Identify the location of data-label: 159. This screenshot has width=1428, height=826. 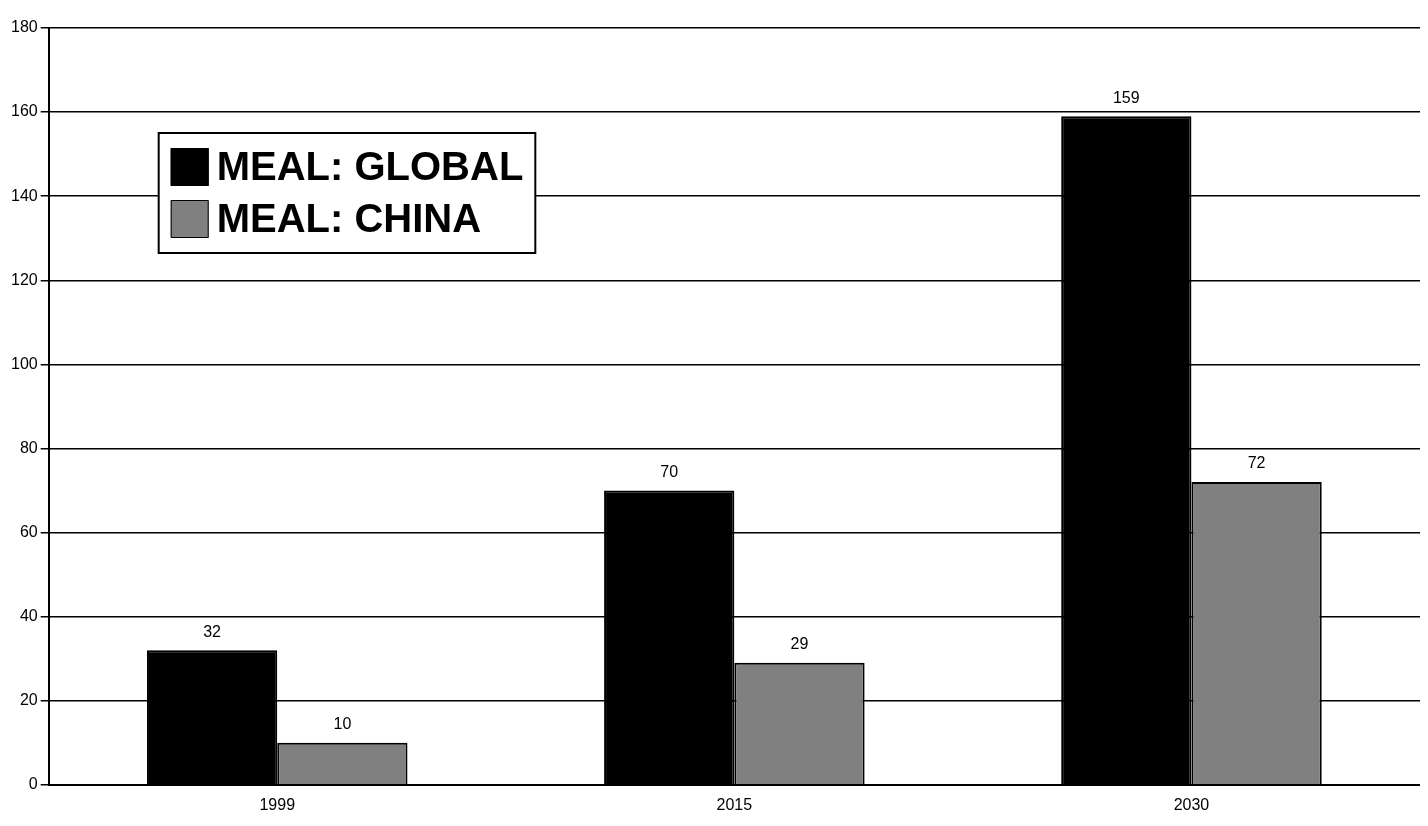
(1126, 97).